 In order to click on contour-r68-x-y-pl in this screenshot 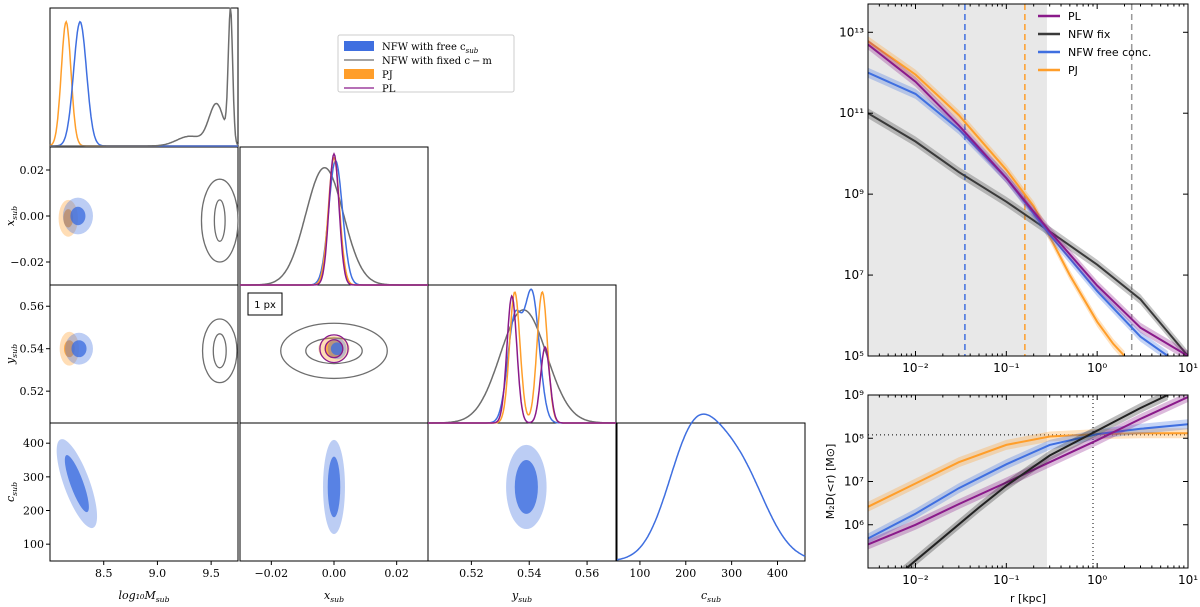, I will do `click(334, 349)`.